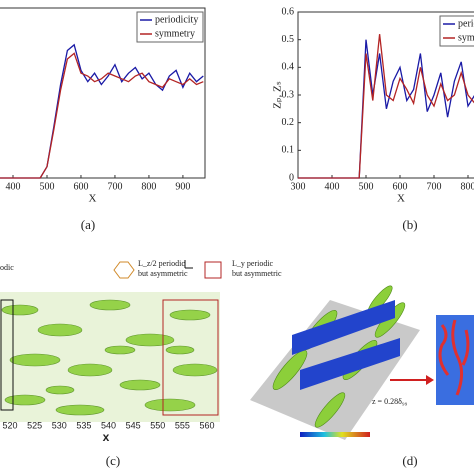  I want to click on y-tick-label: 0, so click(291, 177).